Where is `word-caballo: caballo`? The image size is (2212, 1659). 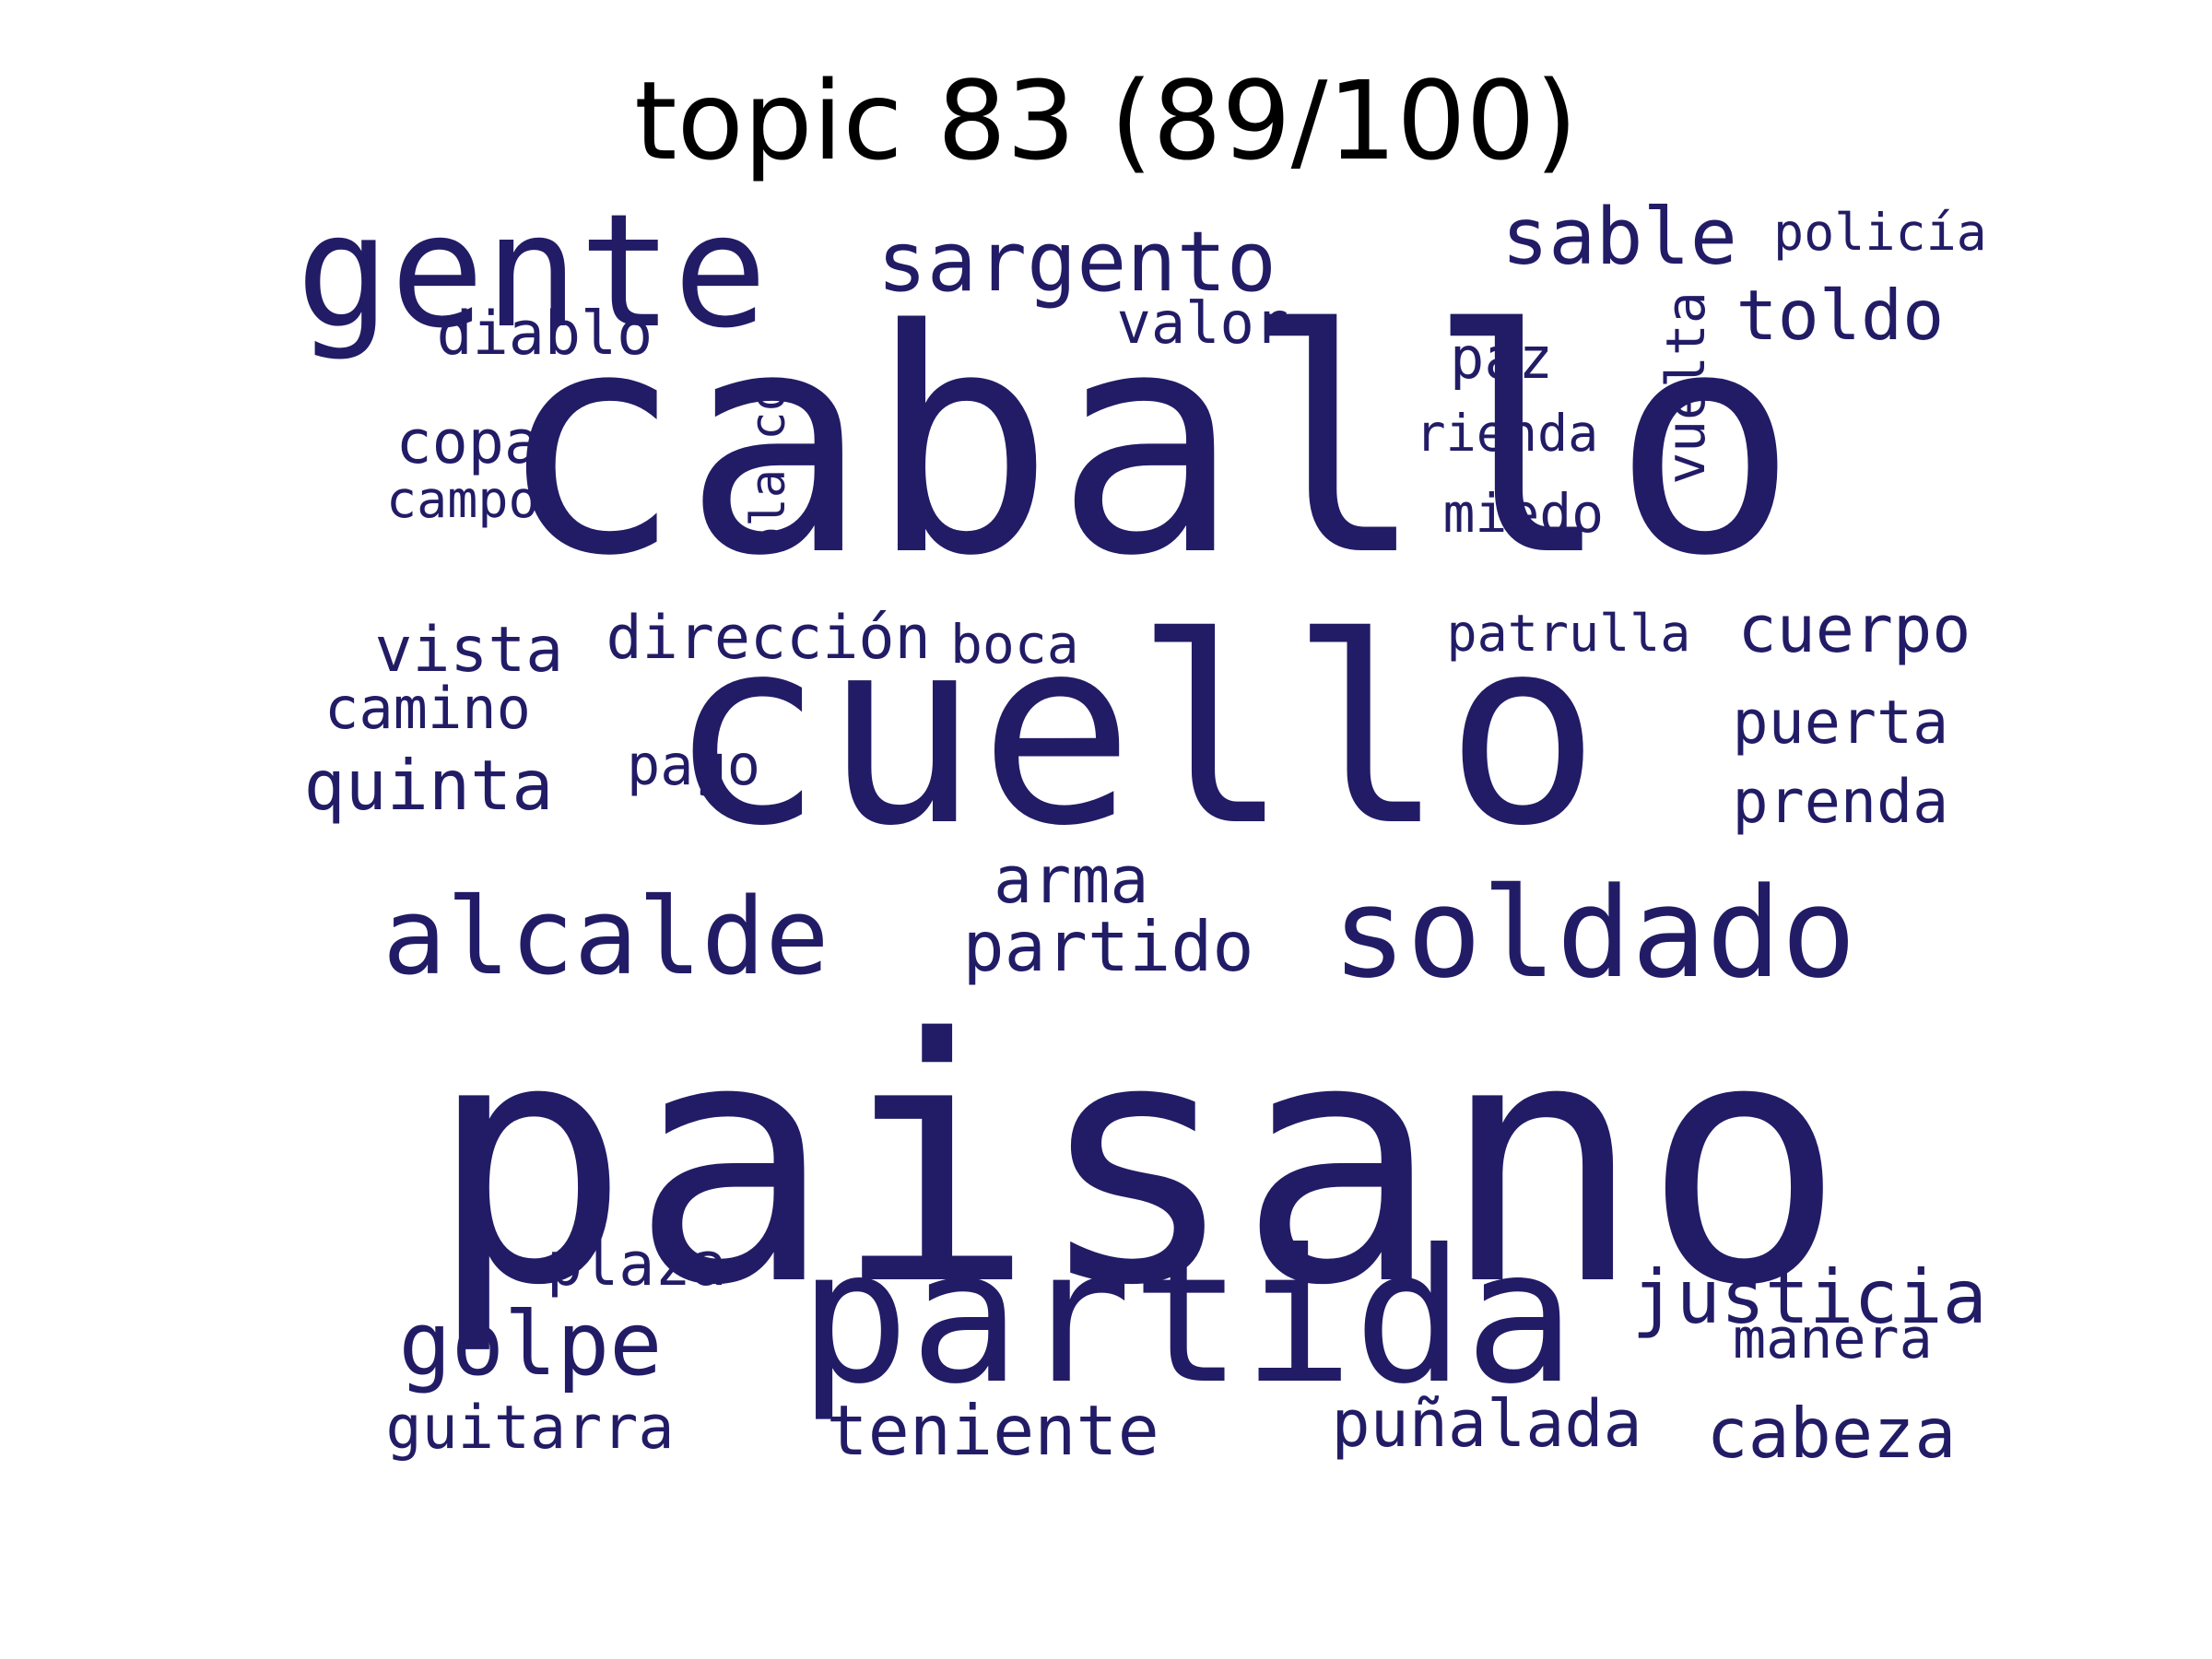 word-caballo: caballo is located at coordinates (1147, 444).